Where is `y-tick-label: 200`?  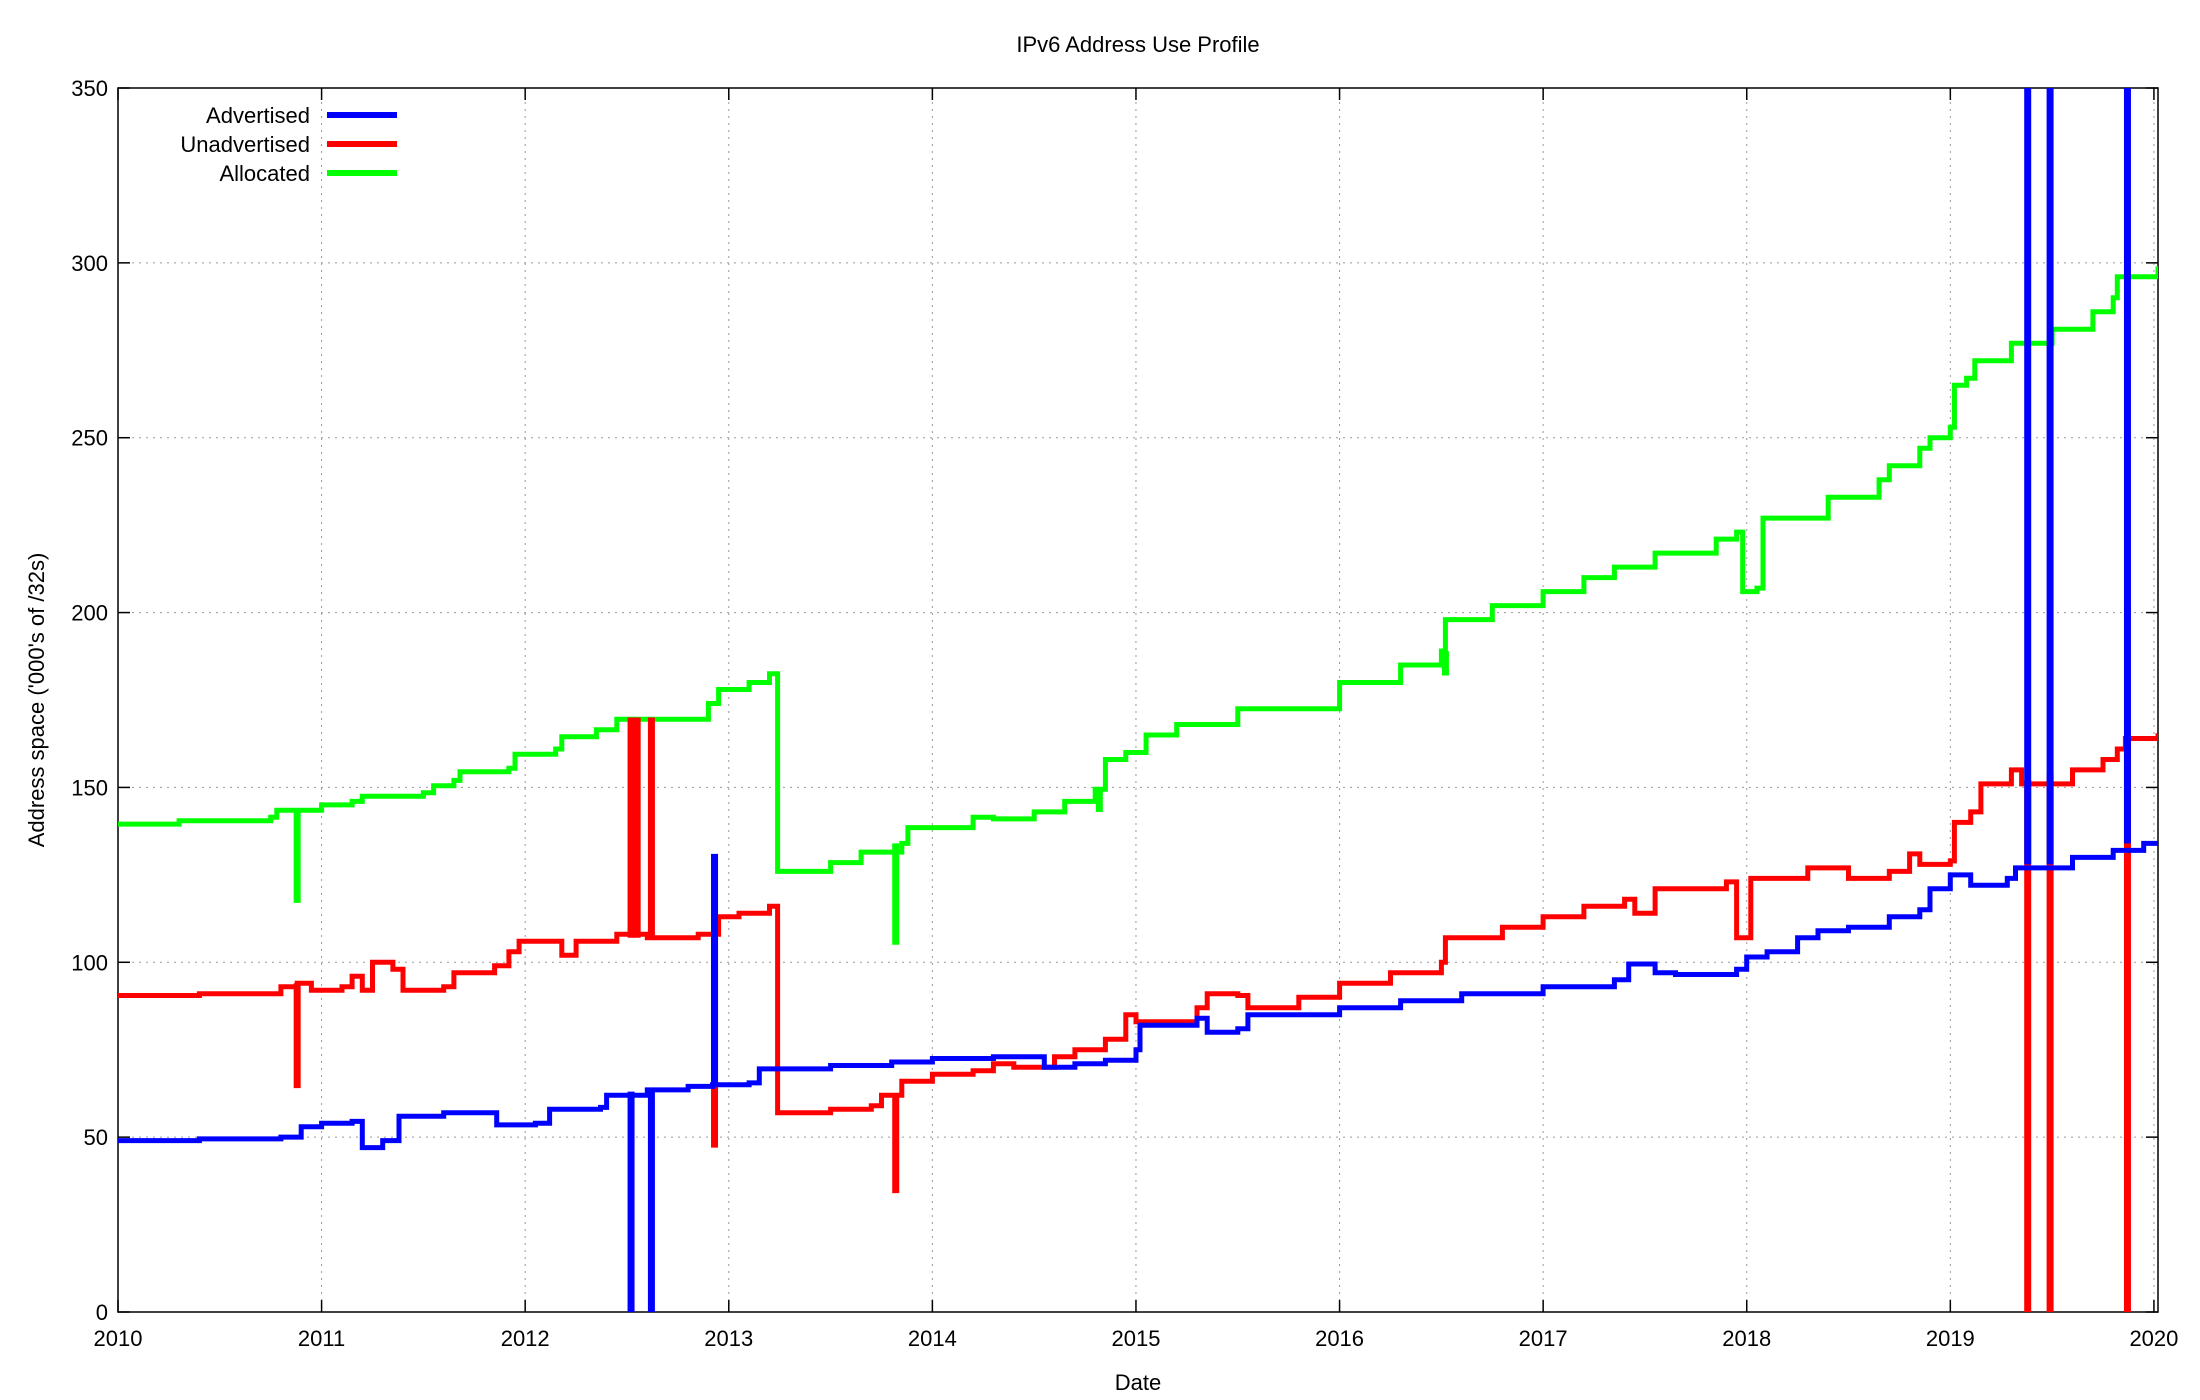 y-tick-label: 200 is located at coordinates (89, 613).